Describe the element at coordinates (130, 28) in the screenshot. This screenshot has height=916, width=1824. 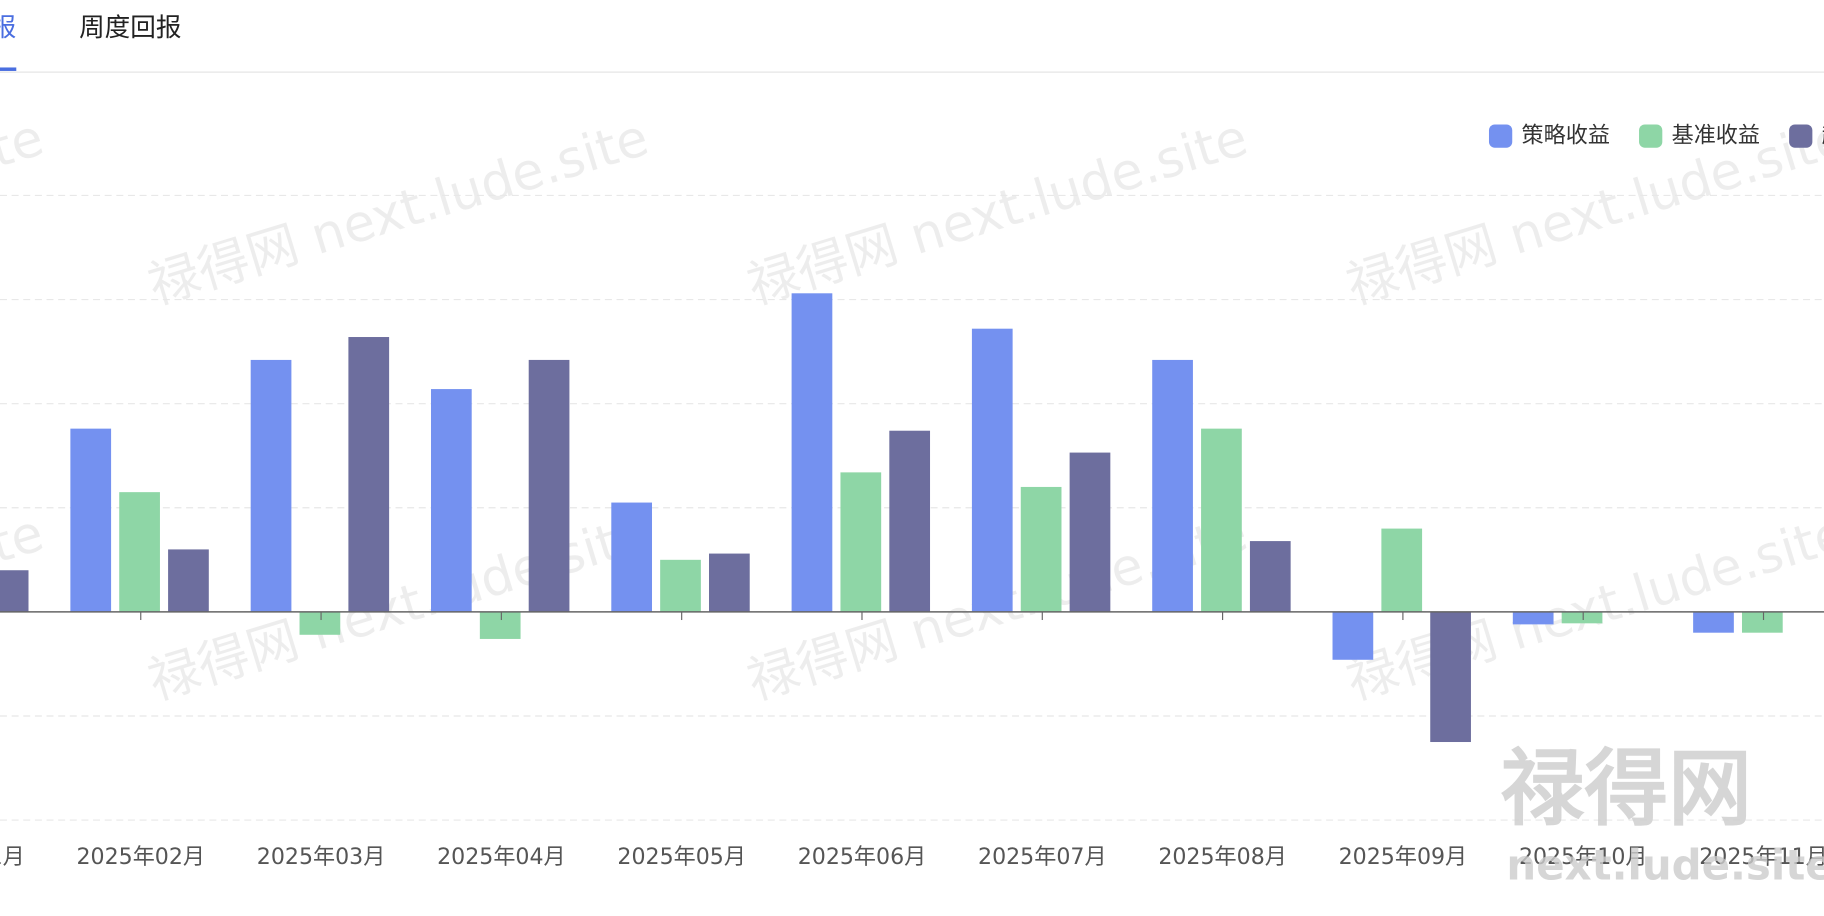
I see `tab: 周度回报` at that location.